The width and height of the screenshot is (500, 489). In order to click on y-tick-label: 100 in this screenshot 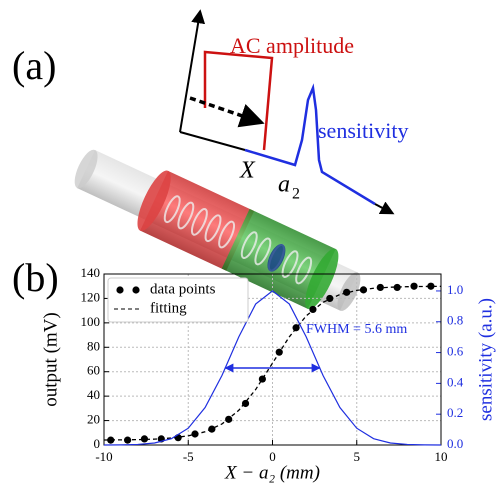, I will do `click(91, 321)`.